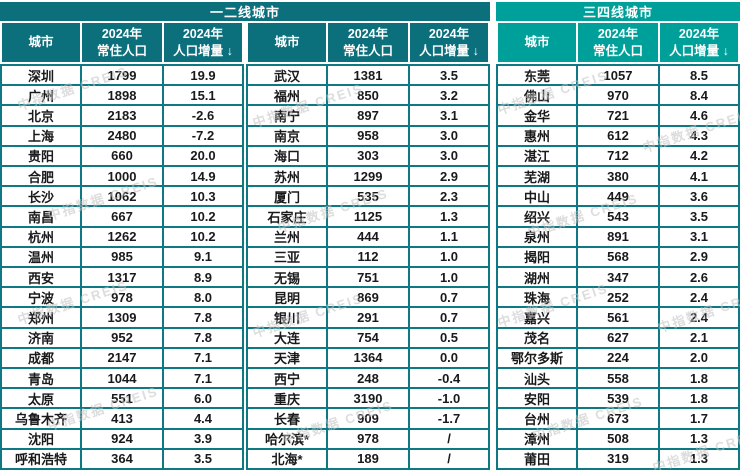  Describe the element at coordinates (618, 176) in the screenshot. I see `population-cell: 380` at that location.